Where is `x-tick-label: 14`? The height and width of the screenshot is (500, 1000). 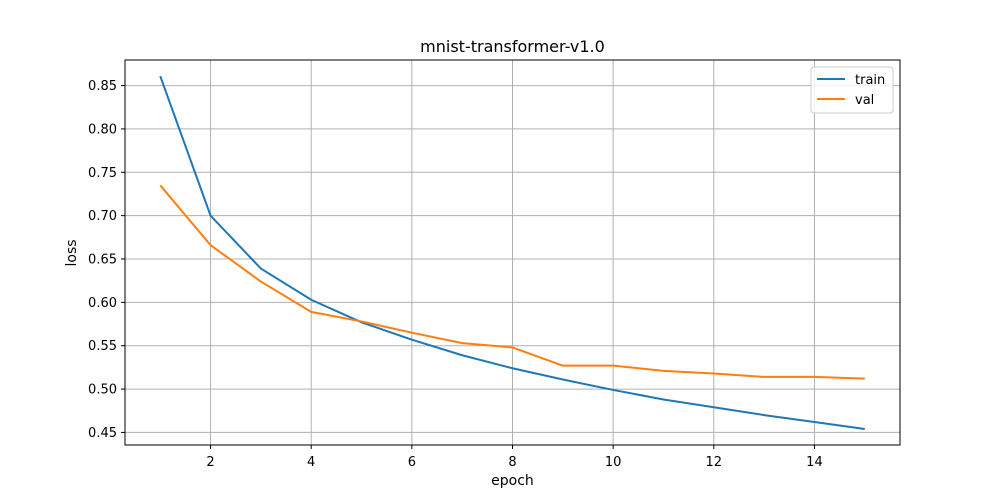 x-tick-label: 14 is located at coordinates (814, 462).